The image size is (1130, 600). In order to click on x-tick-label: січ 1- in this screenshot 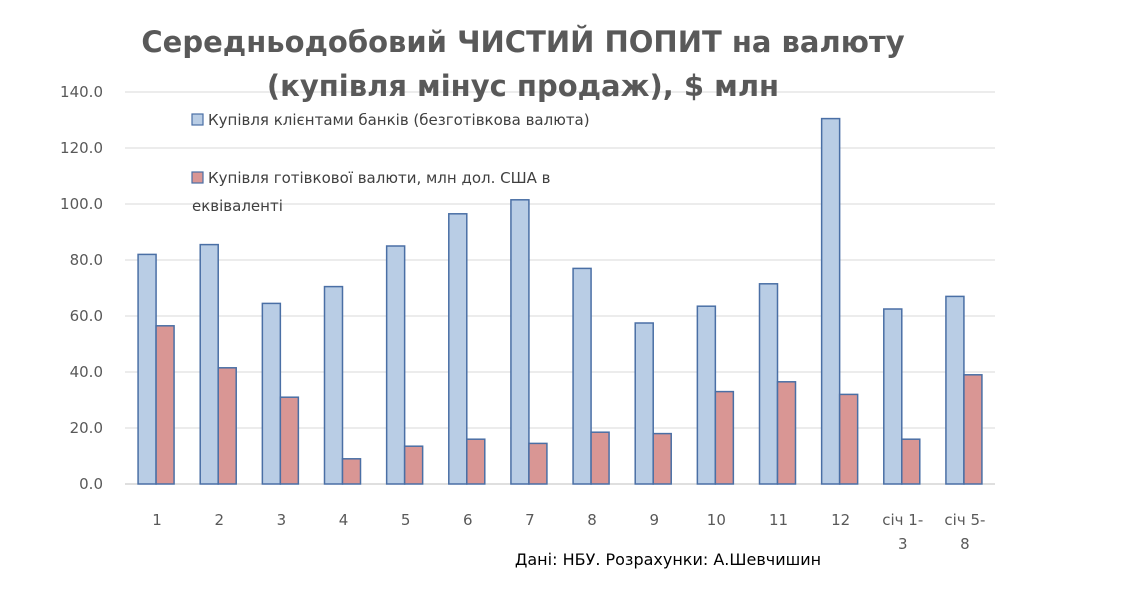, I will do `click(902, 520)`.